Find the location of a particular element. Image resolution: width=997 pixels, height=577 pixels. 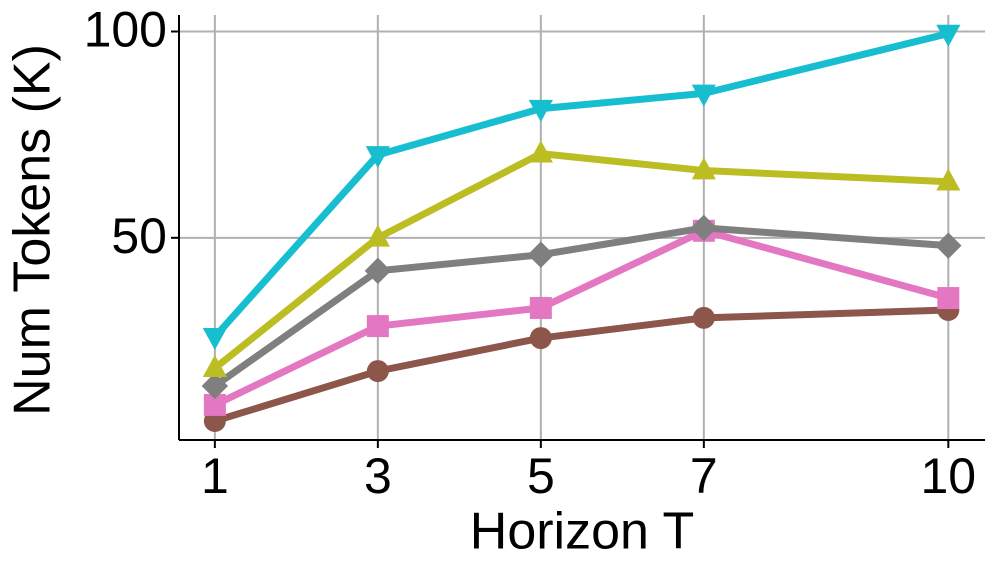

y-axis-label: Num Tokens (K) is located at coordinates (33, 230).